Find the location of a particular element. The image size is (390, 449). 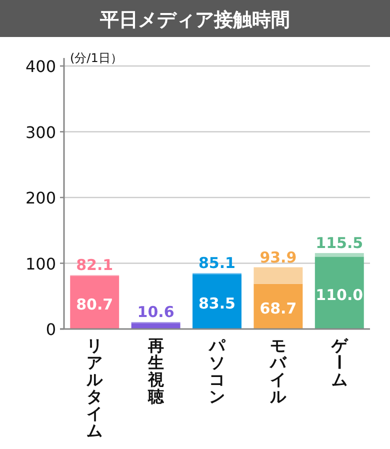

data-label: 80.7 is located at coordinates (95, 304).